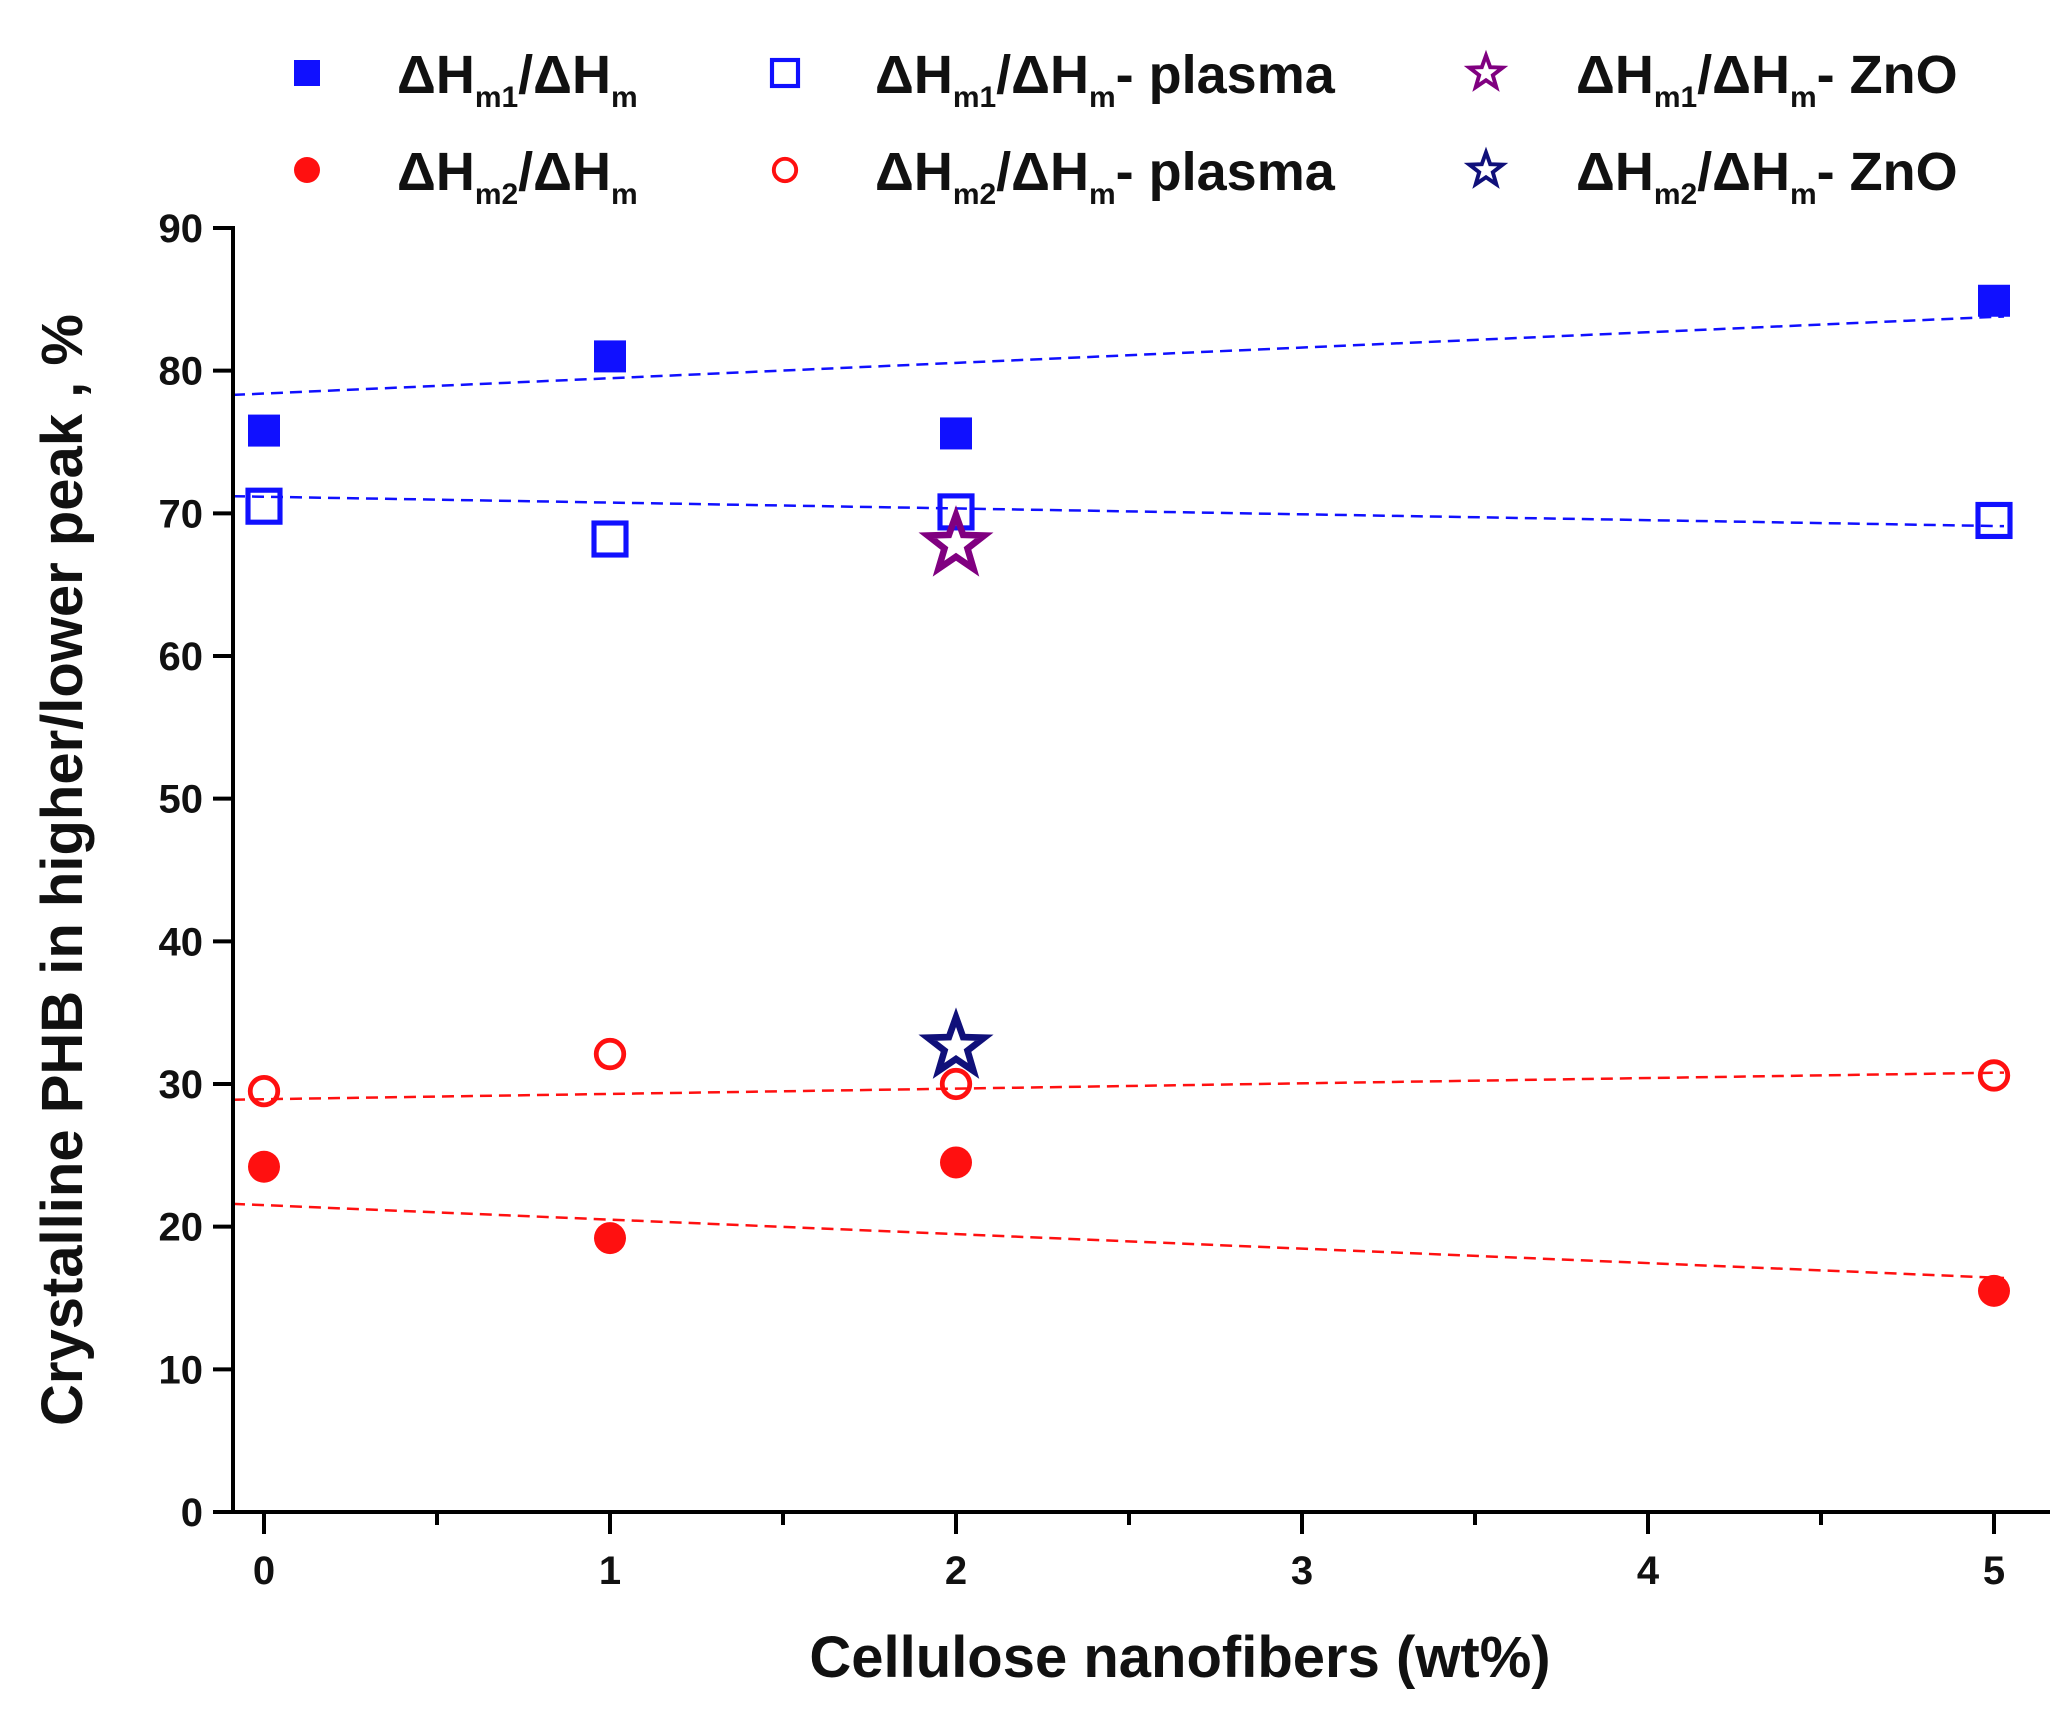 This screenshot has width=2057, height=1717. What do you see at coordinates (1302, 1571) in the screenshot?
I see `x-tick-label: 3` at bounding box center [1302, 1571].